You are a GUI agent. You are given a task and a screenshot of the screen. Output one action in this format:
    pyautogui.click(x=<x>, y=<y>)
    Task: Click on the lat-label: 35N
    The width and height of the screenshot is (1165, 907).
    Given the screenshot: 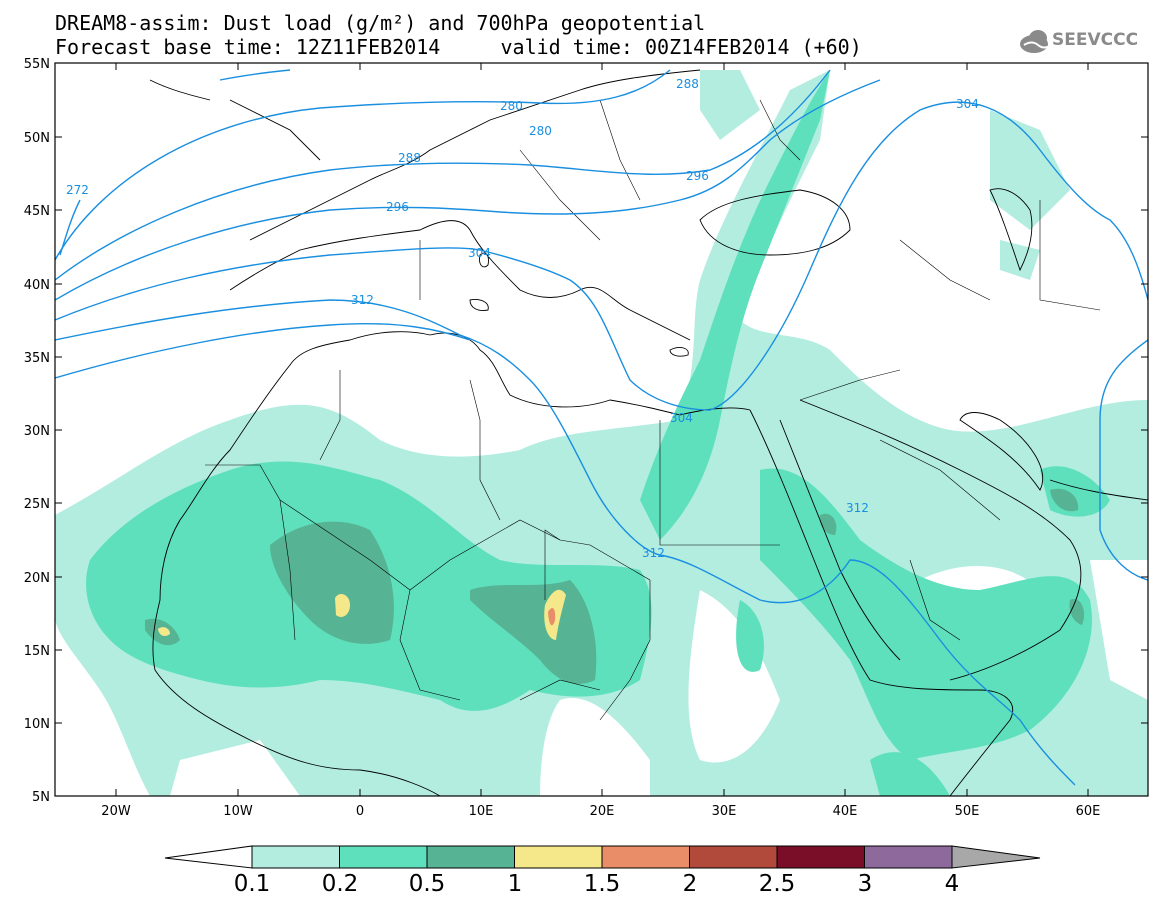 What is the action you would take?
    pyautogui.click(x=37, y=358)
    